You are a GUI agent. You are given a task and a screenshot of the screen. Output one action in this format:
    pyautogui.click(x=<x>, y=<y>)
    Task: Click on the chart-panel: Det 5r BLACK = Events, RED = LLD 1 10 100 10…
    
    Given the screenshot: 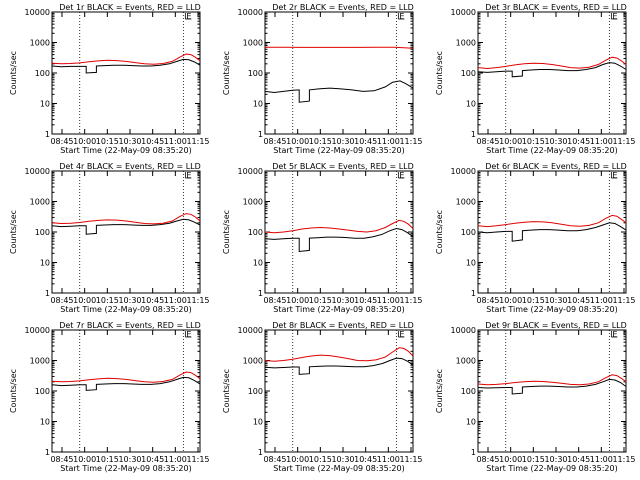 What is the action you would take?
    pyautogui.click(x=322, y=238)
    